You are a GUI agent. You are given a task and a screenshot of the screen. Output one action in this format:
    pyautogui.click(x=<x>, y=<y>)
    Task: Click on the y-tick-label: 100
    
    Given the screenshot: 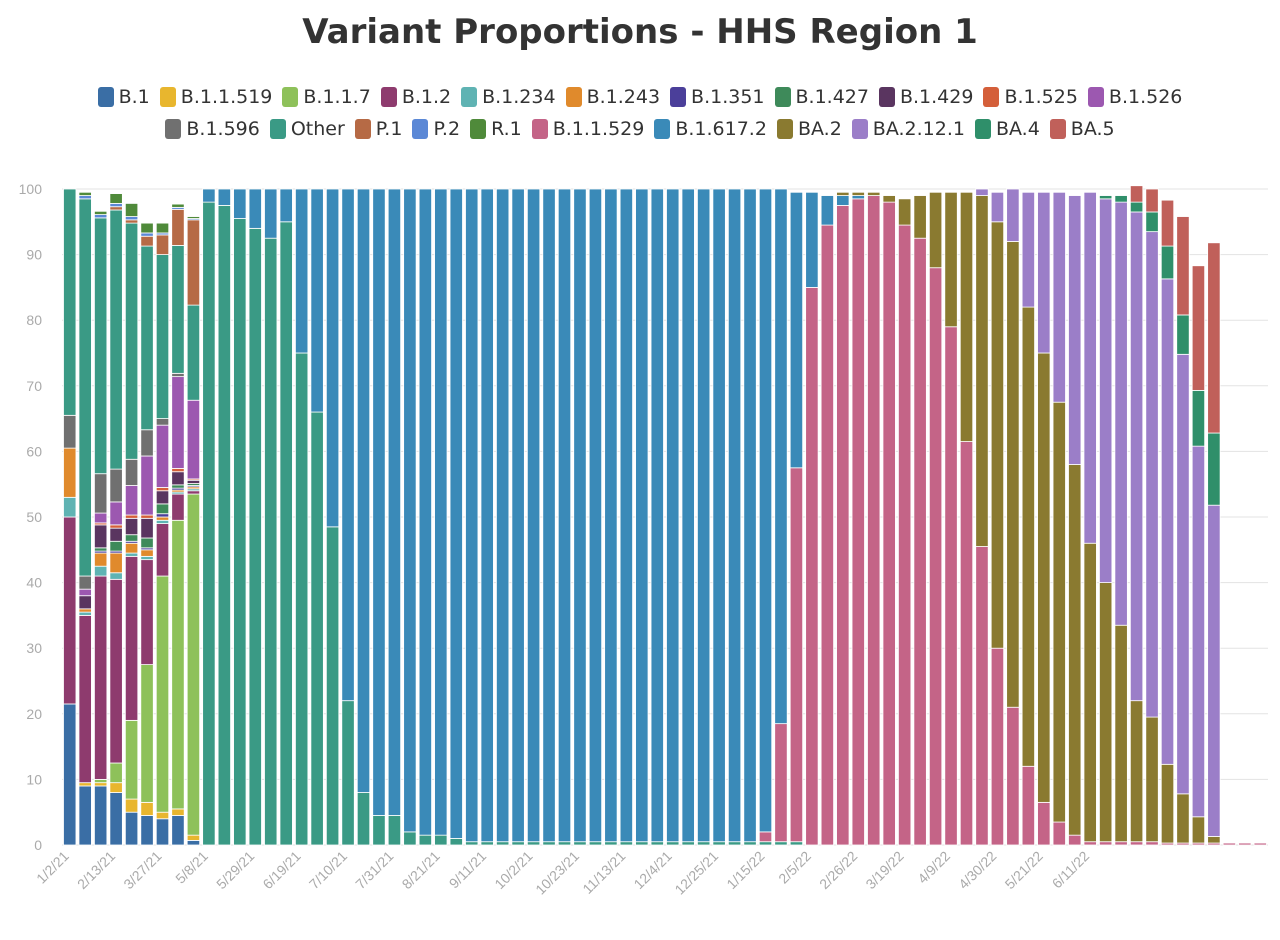 What is the action you would take?
    pyautogui.click(x=31, y=189)
    